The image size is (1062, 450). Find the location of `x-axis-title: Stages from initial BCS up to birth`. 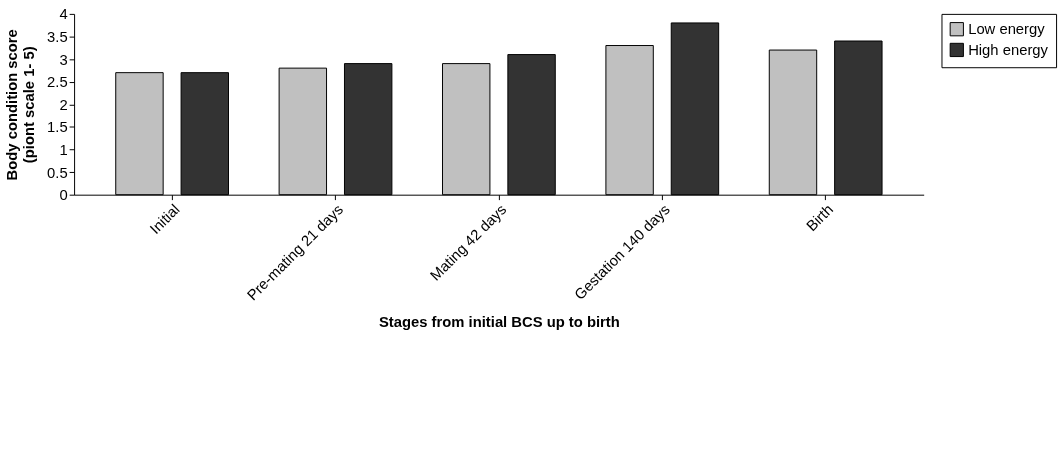

x-axis-title: Stages from initial BCS up to birth is located at coordinates (499, 322).